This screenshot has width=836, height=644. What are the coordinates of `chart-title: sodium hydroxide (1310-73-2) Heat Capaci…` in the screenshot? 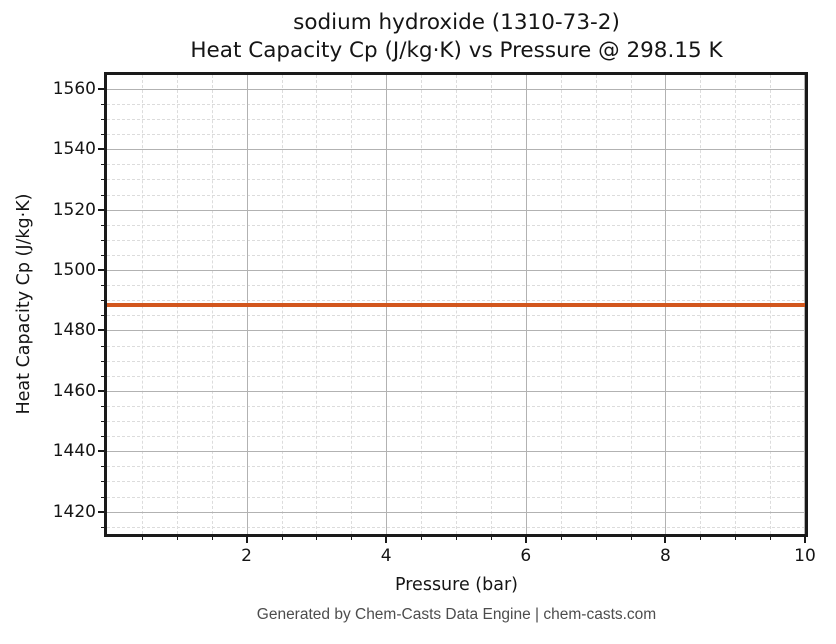 It's located at (456, 37).